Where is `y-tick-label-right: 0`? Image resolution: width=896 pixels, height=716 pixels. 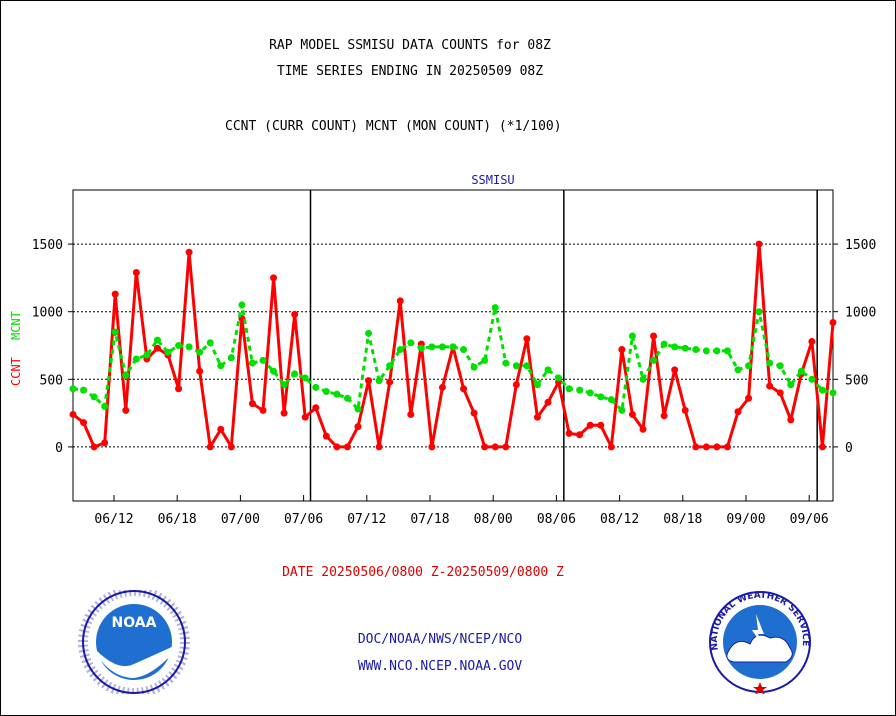 y-tick-label-right: 0 is located at coordinates (849, 448).